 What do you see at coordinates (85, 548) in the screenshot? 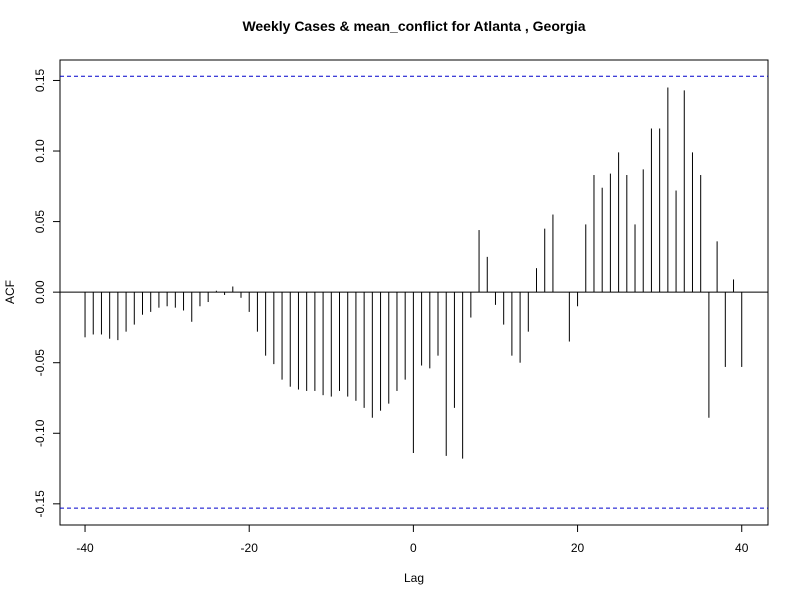
I see `x-tick-label: -40` at bounding box center [85, 548].